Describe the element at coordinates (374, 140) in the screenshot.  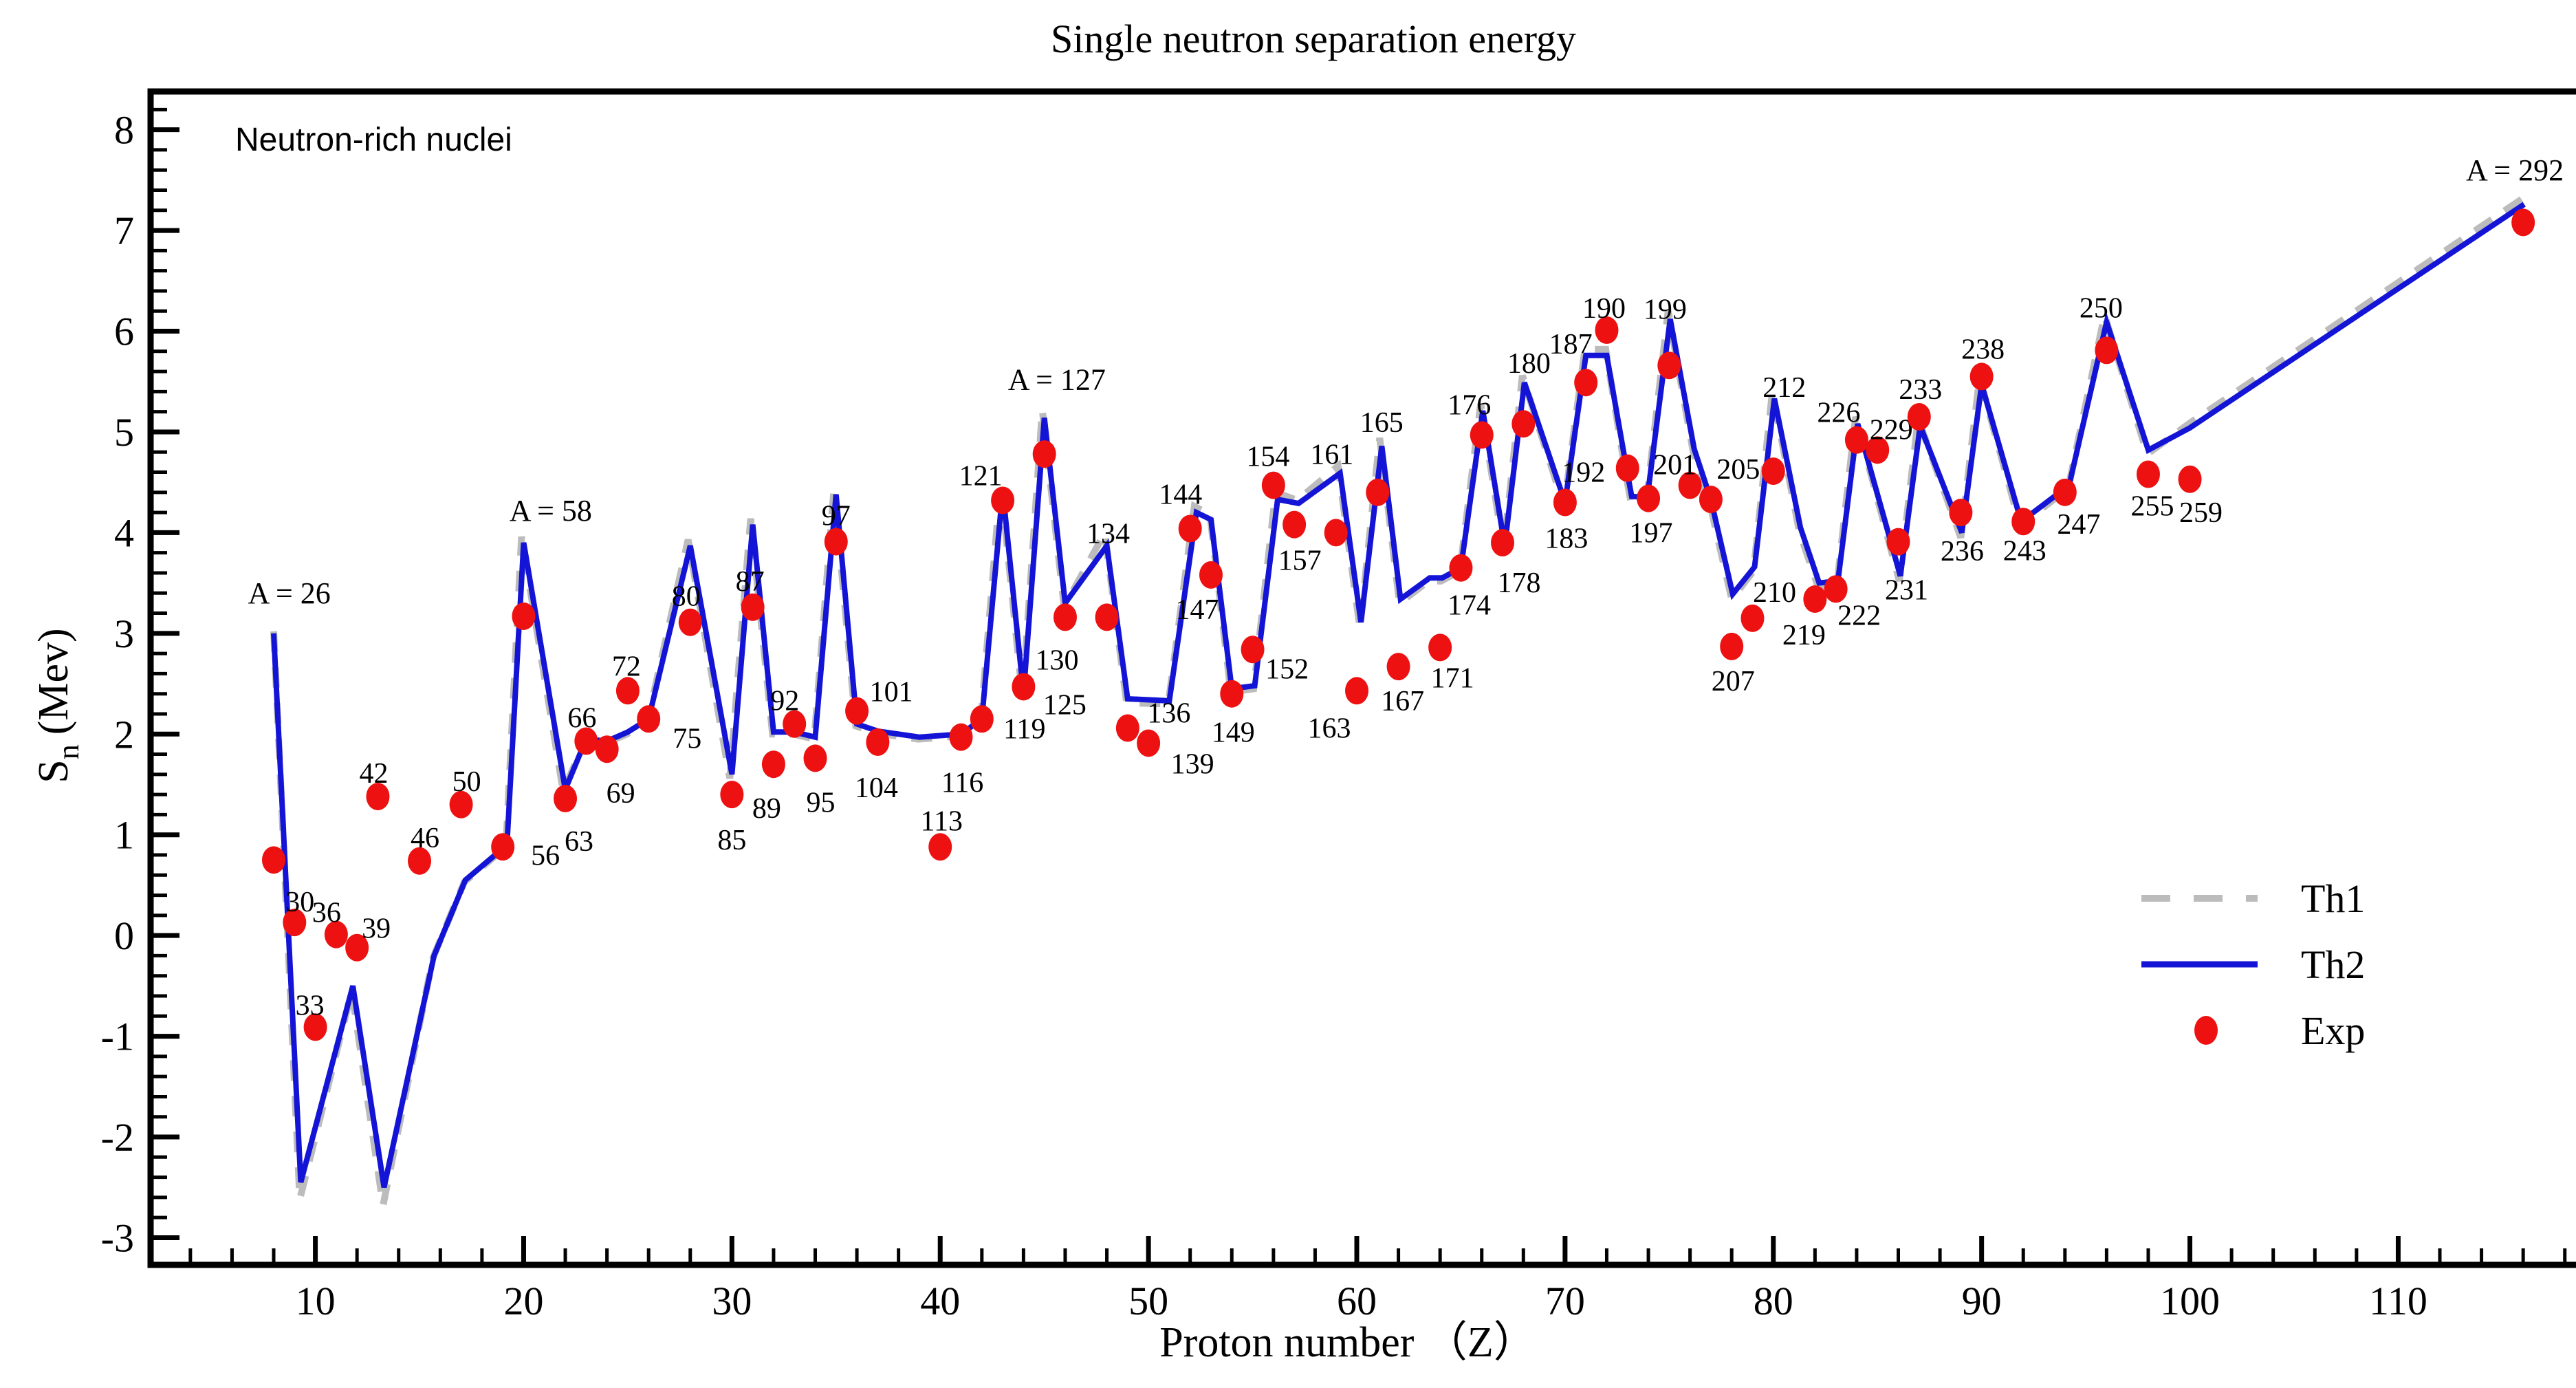
I see `plot-annotation: Neutron-rich nuclei` at that location.